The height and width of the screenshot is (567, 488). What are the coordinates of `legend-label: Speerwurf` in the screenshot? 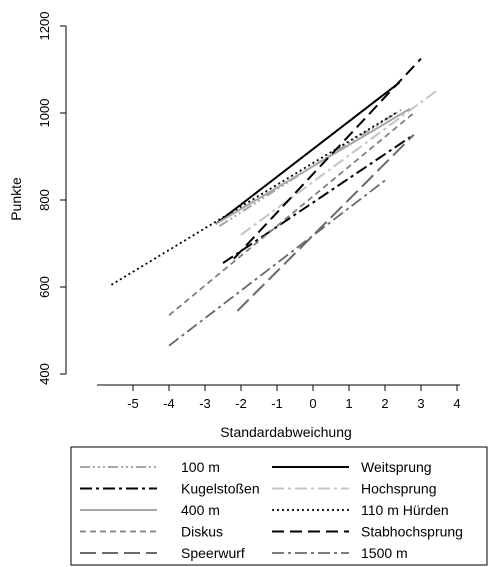 It's located at (213, 553).